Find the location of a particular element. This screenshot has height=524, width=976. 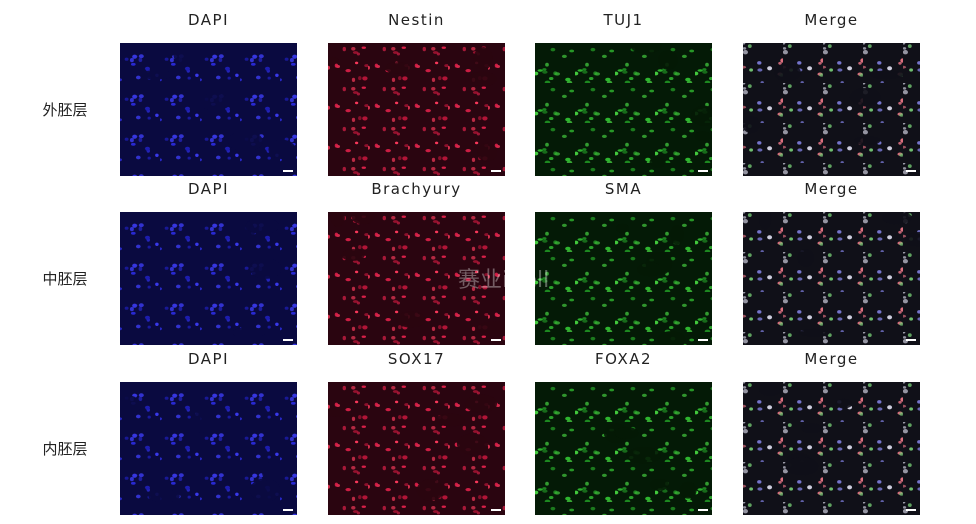

panel-title: Nestin is located at coordinates (416, 20).